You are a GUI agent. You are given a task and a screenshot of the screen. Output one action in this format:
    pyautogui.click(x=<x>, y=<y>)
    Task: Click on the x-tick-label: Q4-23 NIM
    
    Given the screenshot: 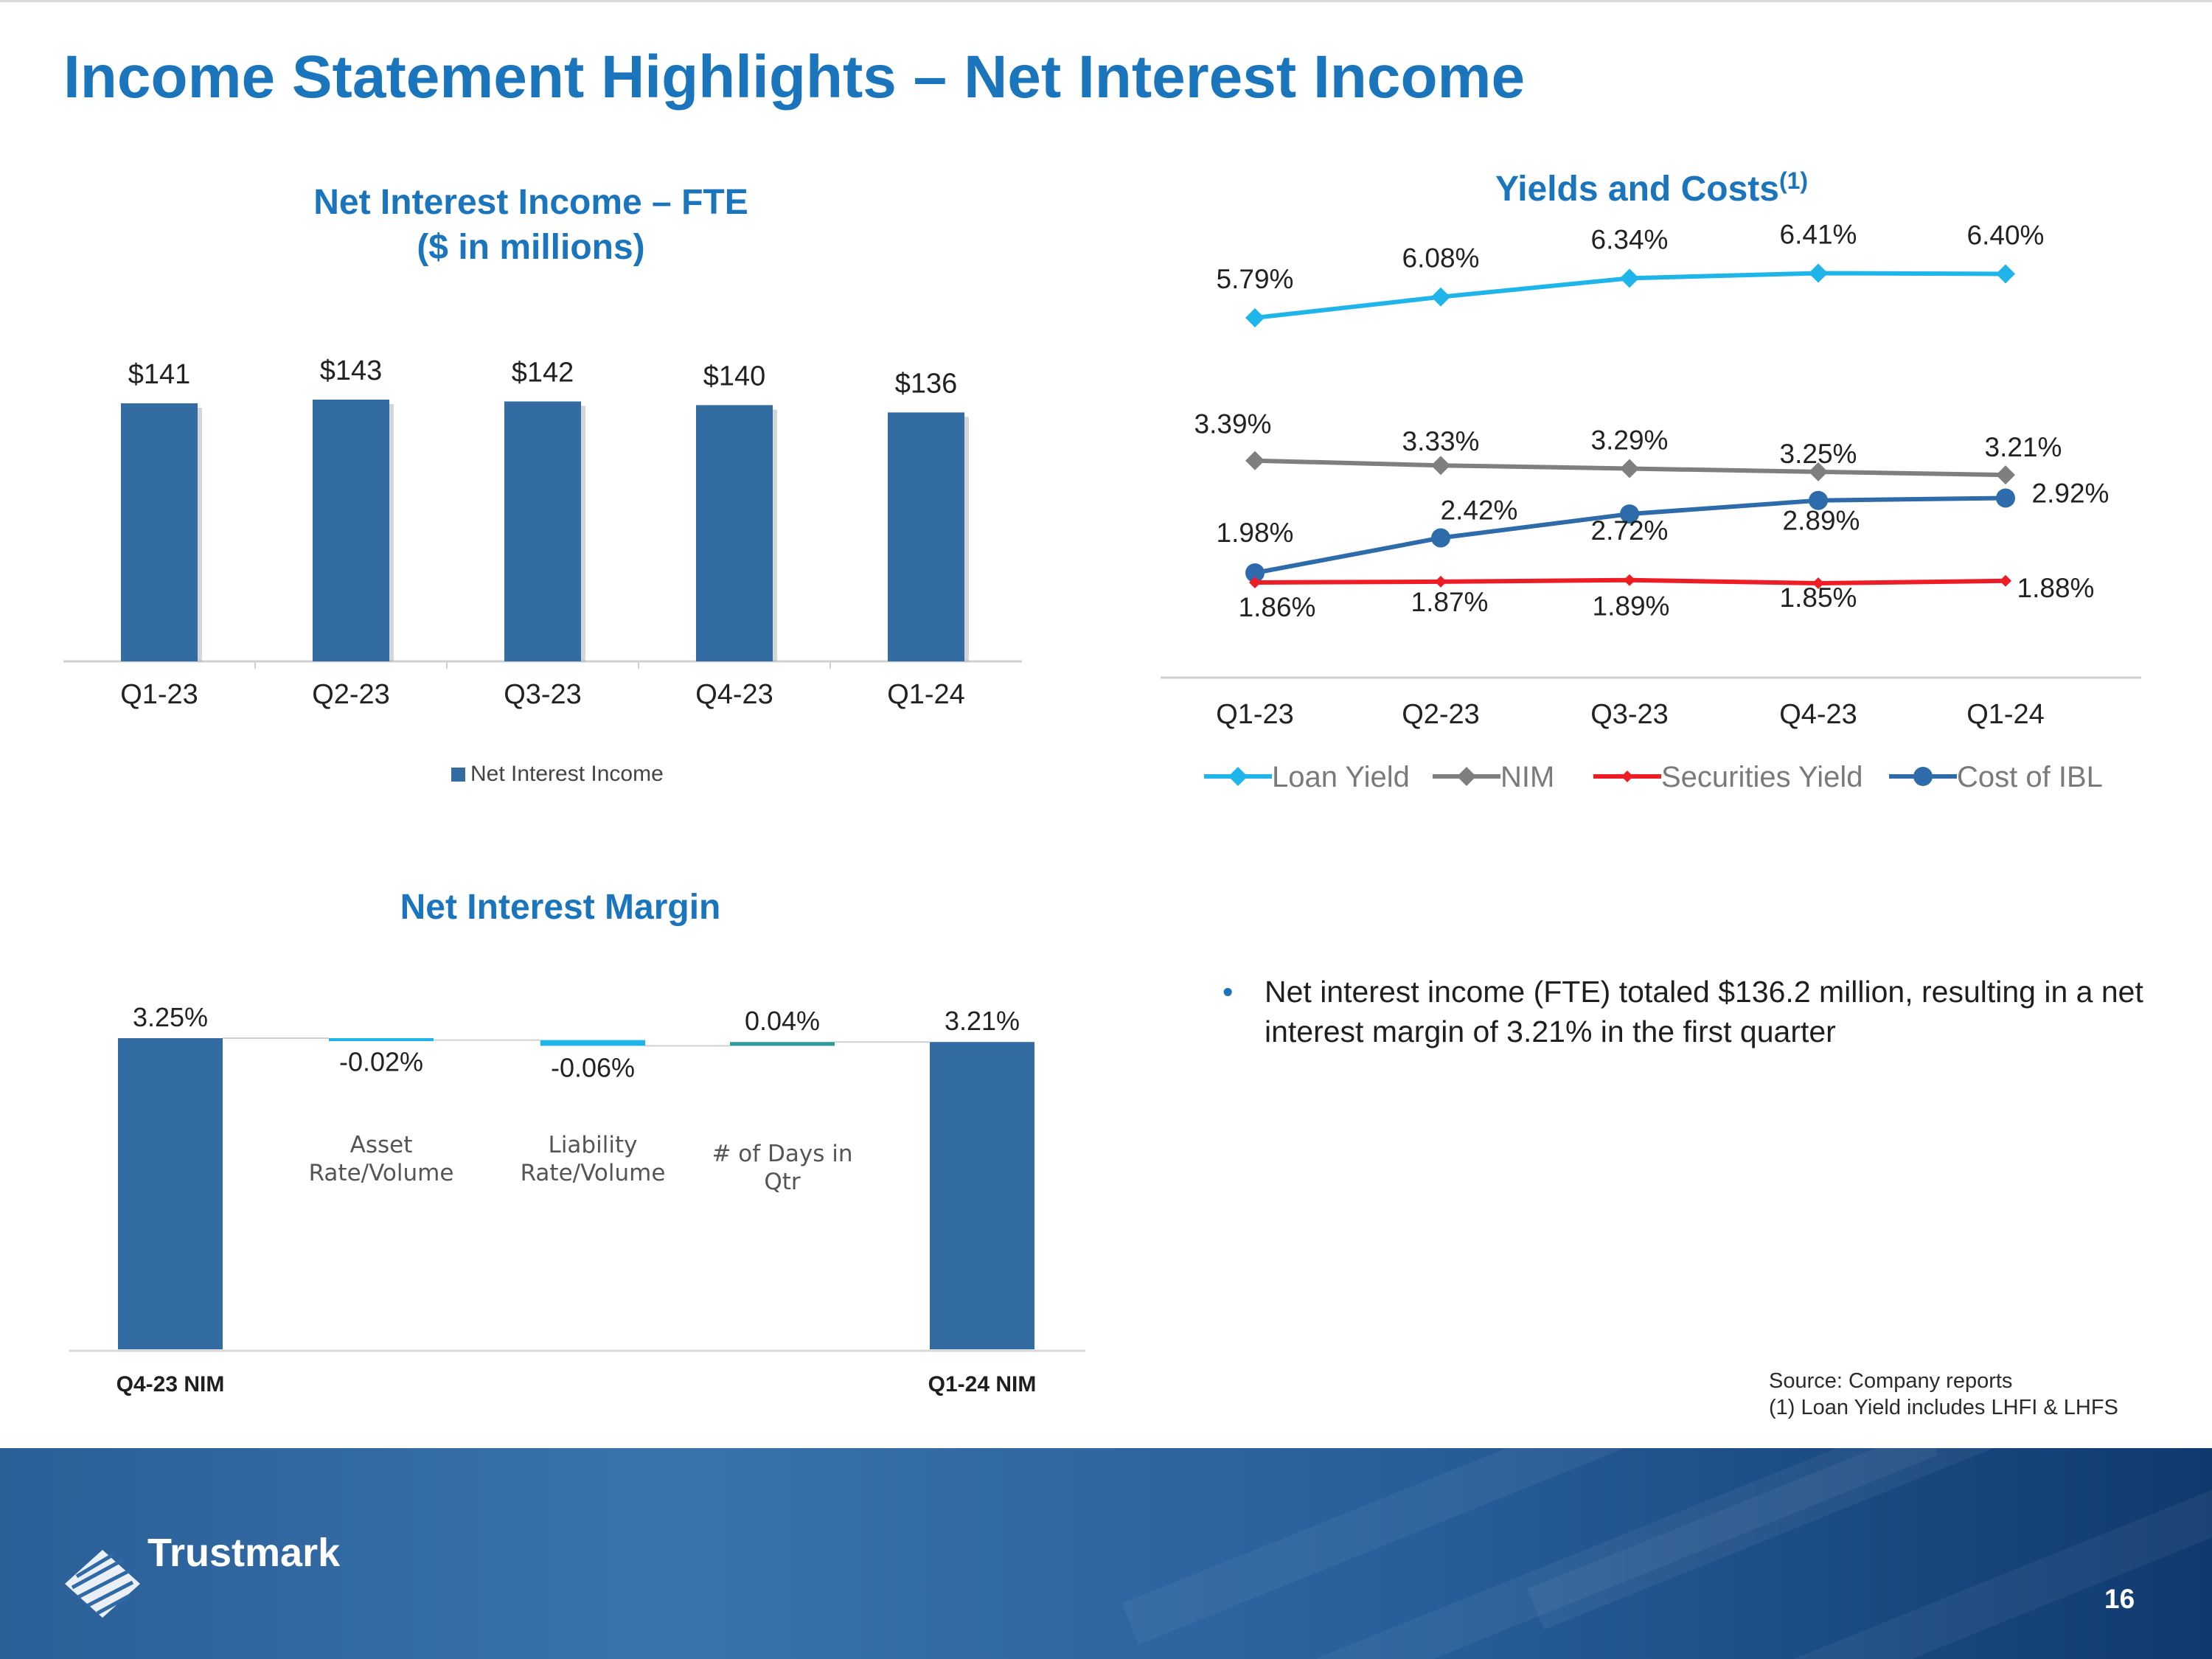 What is the action you would take?
    pyautogui.click(x=170, y=1384)
    